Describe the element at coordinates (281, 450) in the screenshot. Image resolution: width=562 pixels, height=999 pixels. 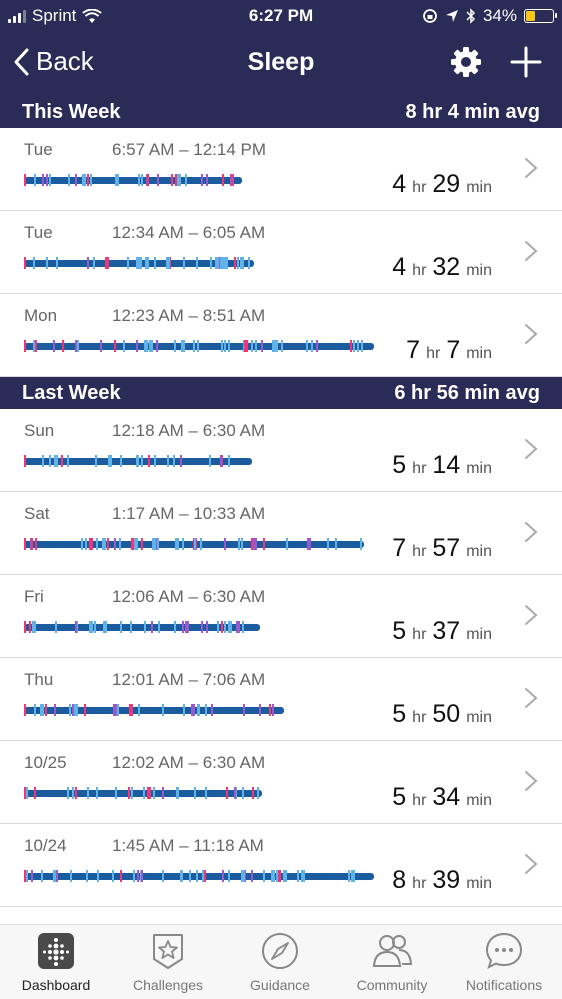
I see `sleep-log-row: Sun 12:18 AM – 6:30 AM 5 hr 14 min` at that location.